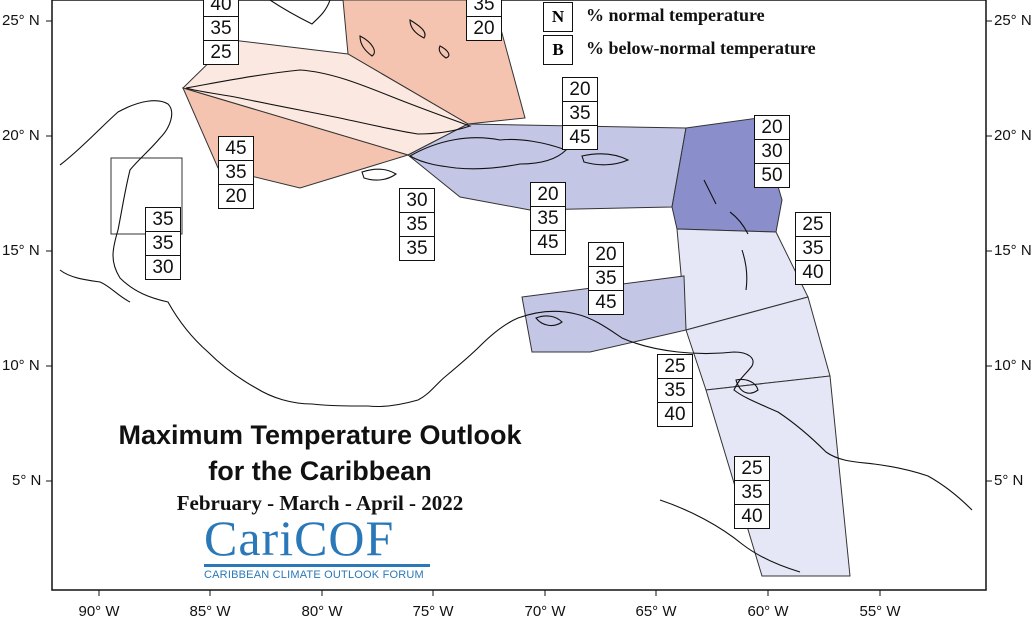 This screenshot has width=1036, height=630. What do you see at coordinates (417, 200) in the screenshot?
I see `prob-above: 30` at bounding box center [417, 200].